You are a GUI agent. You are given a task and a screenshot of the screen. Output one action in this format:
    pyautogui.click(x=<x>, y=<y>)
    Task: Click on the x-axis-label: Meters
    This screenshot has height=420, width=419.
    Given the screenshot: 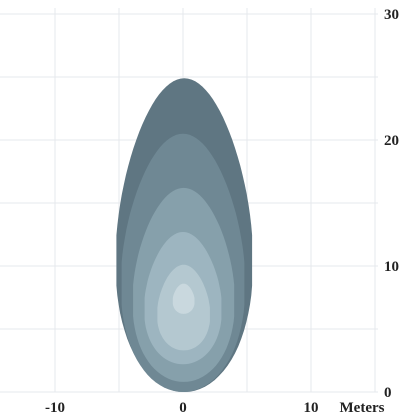 What is the action you would take?
    pyautogui.click(x=362, y=408)
    